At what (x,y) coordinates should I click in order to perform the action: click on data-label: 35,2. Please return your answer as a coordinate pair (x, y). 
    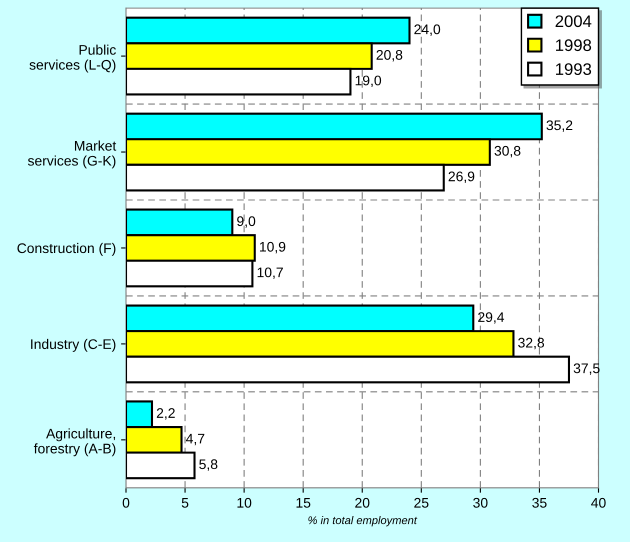
    Looking at the image, I should click on (559, 126).